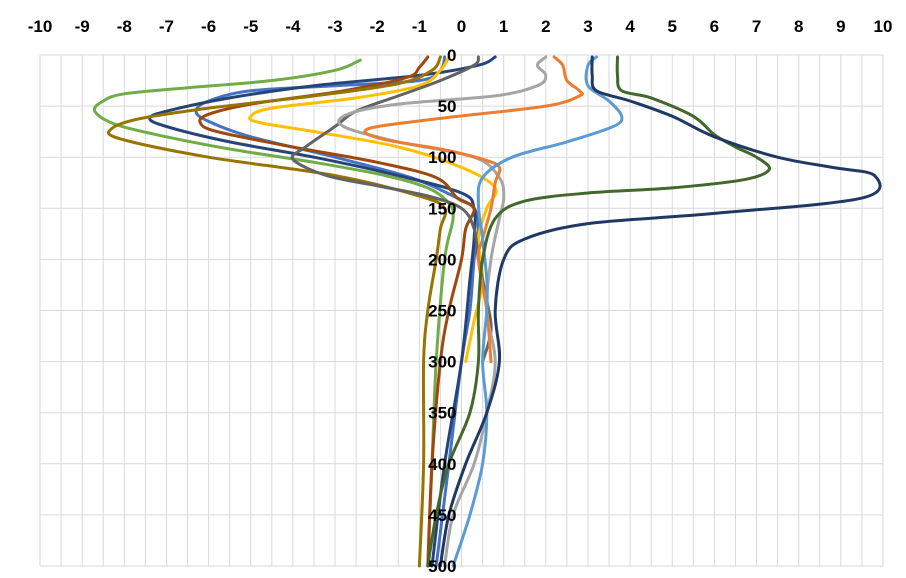 This screenshot has height=578, width=906. Describe the element at coordinates (40, 26) in the screenshot. I see `x-tick-label: -10` at that location.